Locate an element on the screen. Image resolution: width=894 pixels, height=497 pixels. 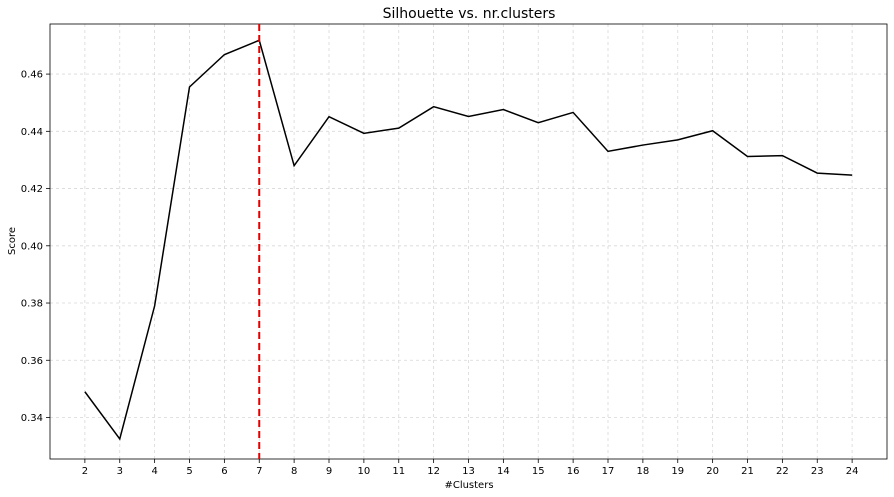
y-tick-label: 0.42 is located at coordinates (32, 189).